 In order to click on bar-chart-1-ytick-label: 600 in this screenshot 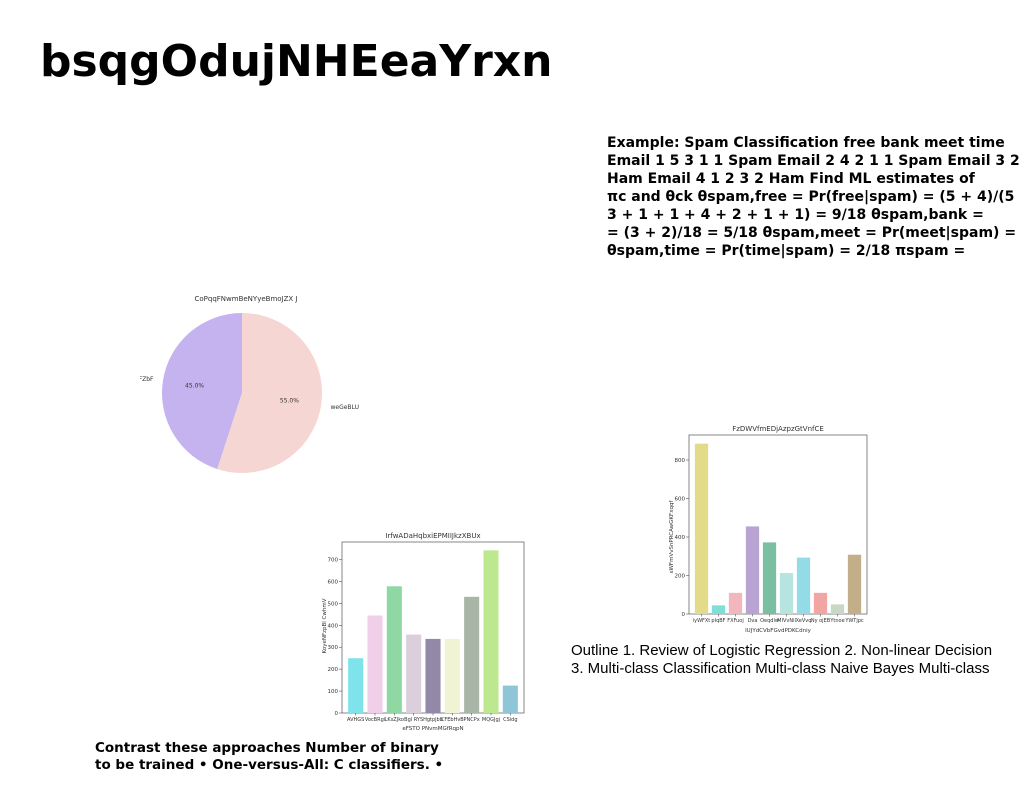, I will do `click(333, 582)`.